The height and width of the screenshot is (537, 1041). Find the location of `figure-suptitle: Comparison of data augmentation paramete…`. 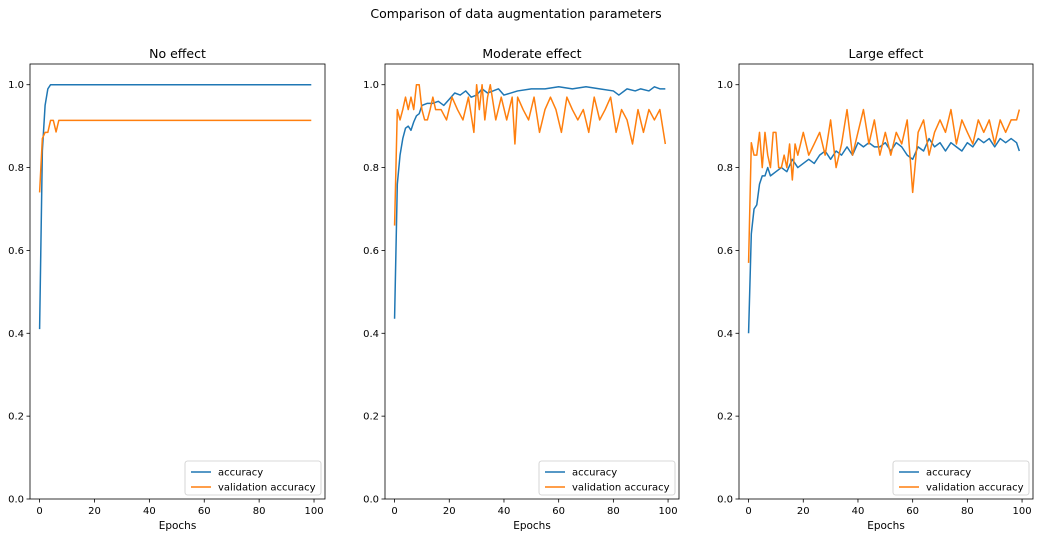

figure-suptitle: Comparison of data augmentation paramete… is located at coordinates (515, 13).